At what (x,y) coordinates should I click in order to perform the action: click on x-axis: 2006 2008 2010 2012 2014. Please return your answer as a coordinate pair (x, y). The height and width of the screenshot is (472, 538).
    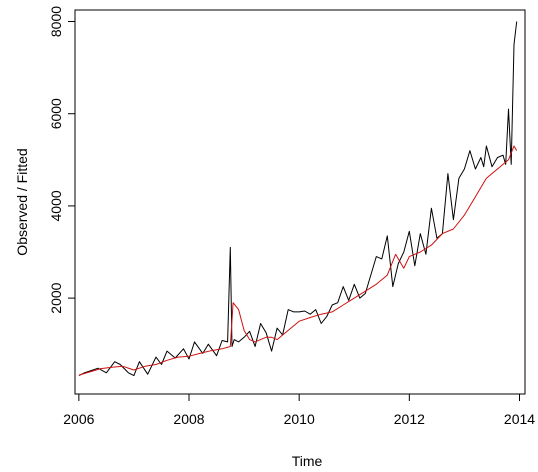
    Looking at the image, I should click on (299, 410).